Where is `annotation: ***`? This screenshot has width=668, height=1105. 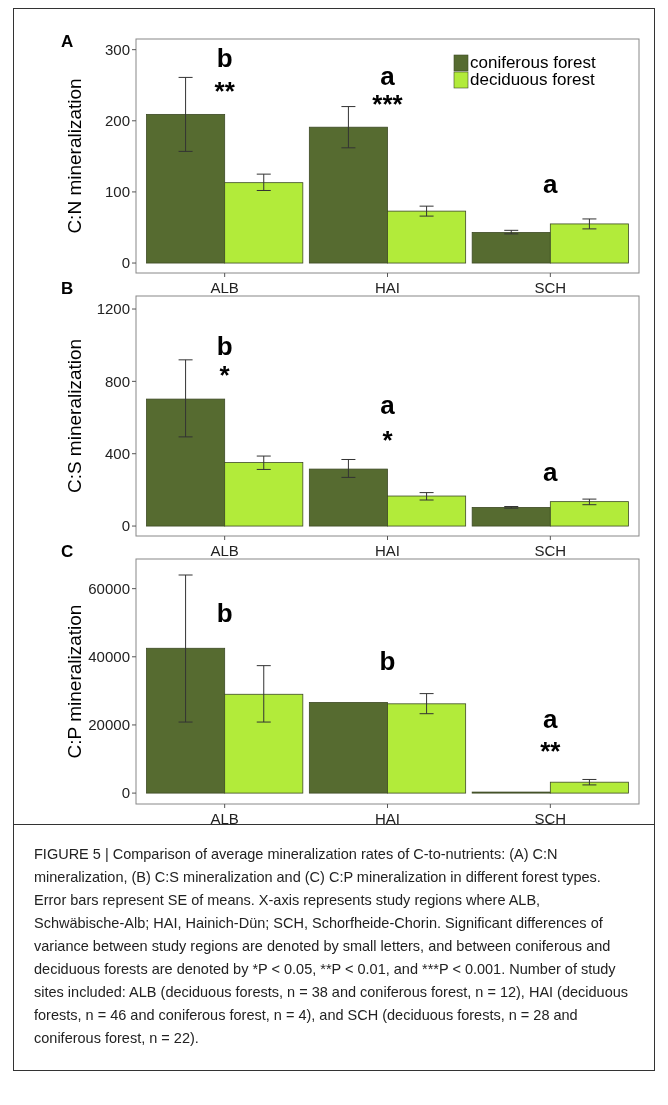
annotation: *** is located at coordinates (388, 104).